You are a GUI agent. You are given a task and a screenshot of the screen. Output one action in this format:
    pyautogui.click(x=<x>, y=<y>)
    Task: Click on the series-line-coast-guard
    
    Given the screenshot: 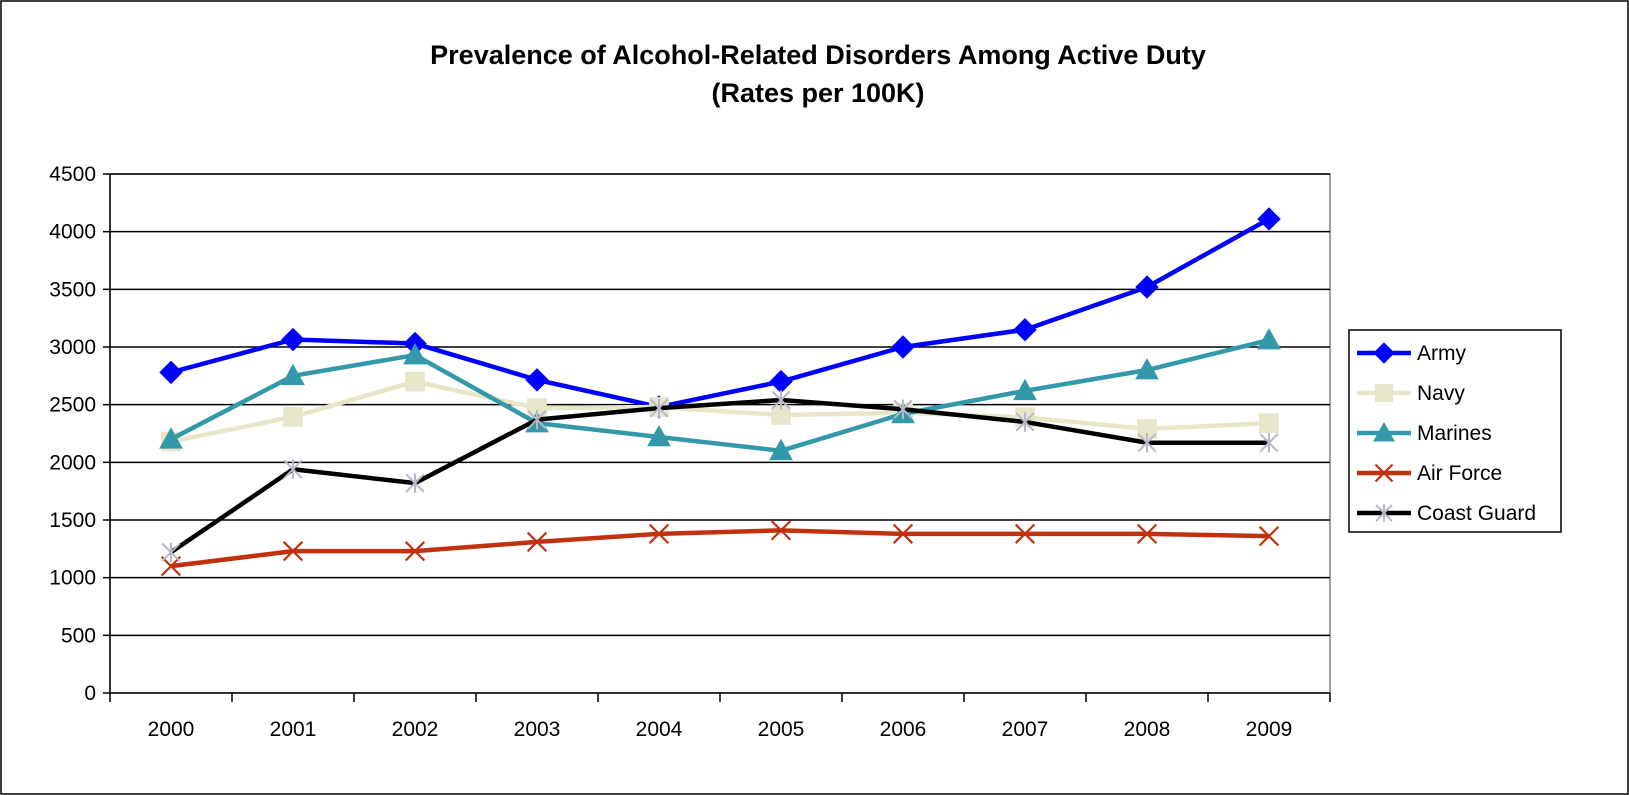 What is the action you would take?
    pyautogui.click(x=719, y=476)
    